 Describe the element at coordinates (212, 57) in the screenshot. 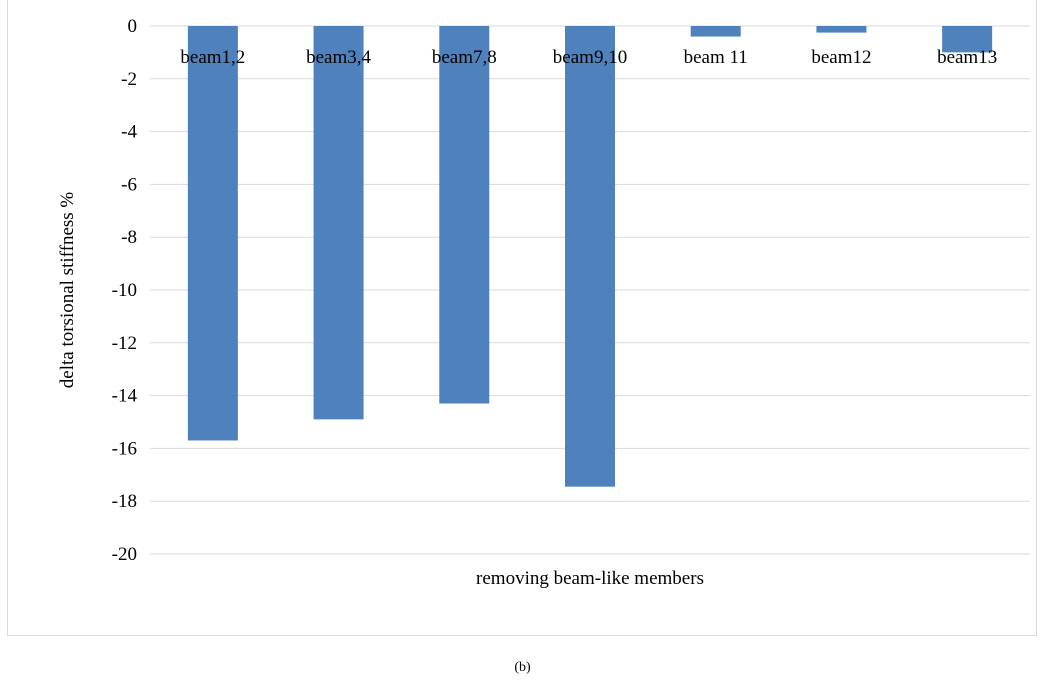

I see `category-label: beam1,2` at that location.